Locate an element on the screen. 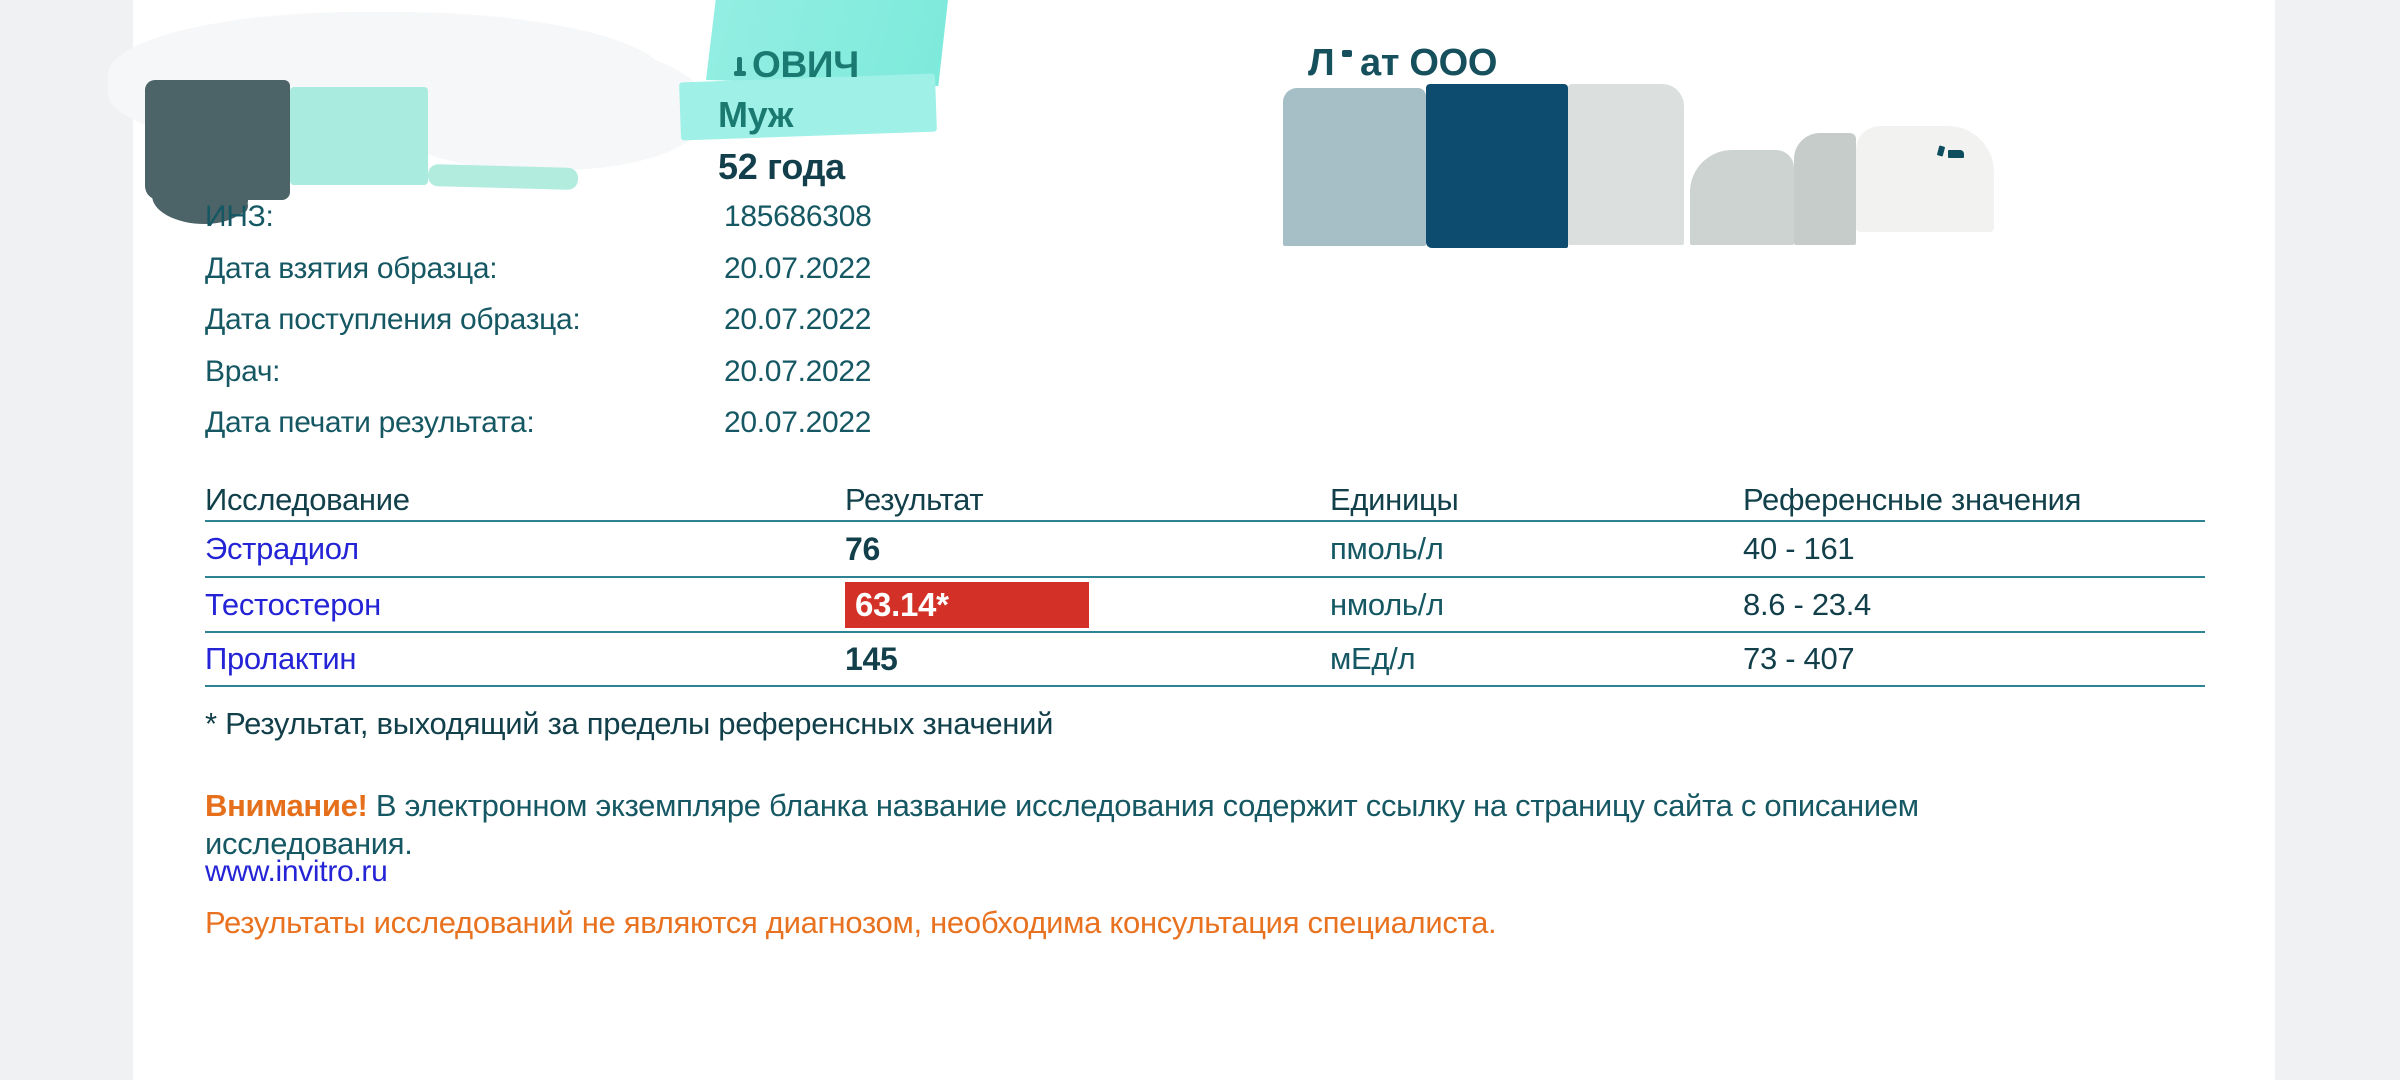 The width and height of the screenshot is (2400, 1080). whiteout-blob is located at coordinates (545, 105).